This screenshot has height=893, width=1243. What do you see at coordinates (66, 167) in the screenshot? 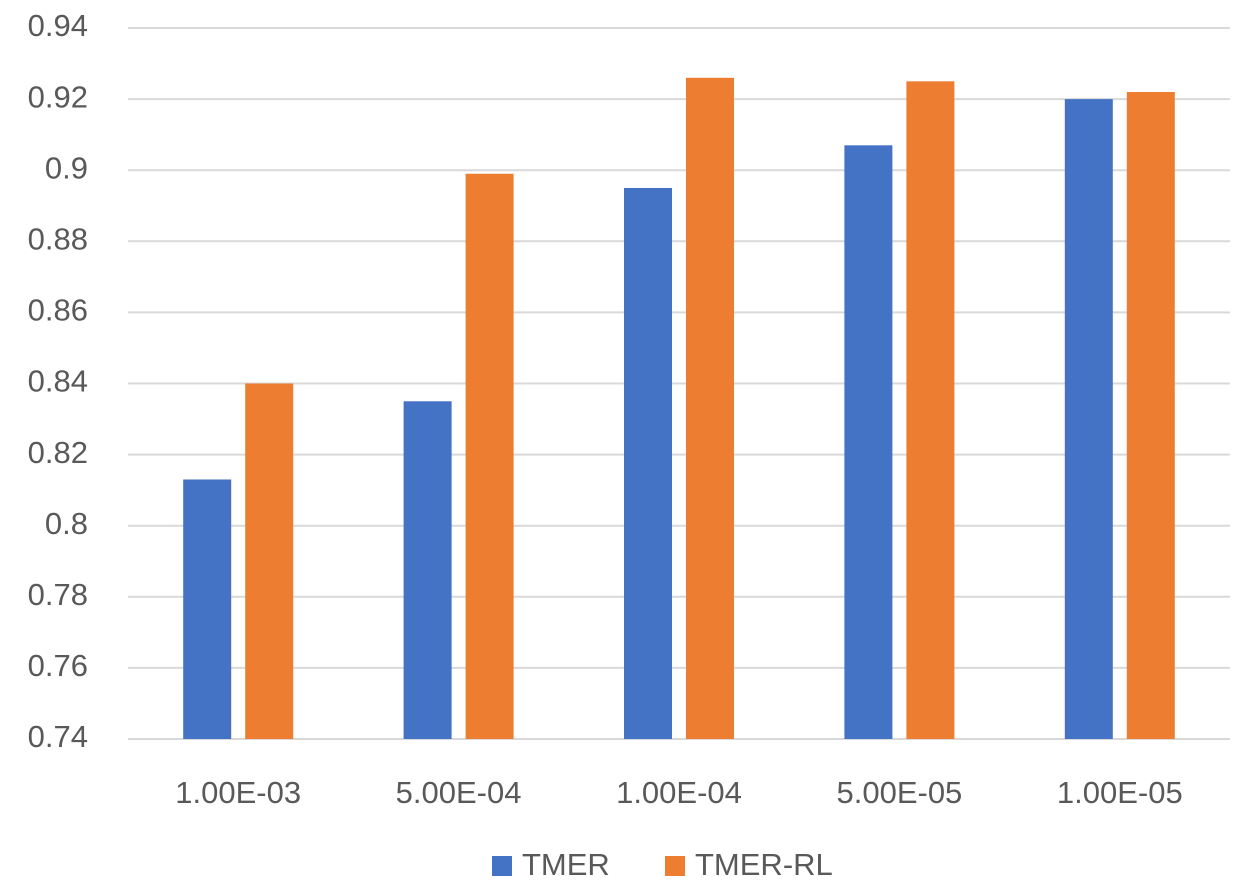
I see `y-tick-label: 0.9` at bounding box center [66, 167].